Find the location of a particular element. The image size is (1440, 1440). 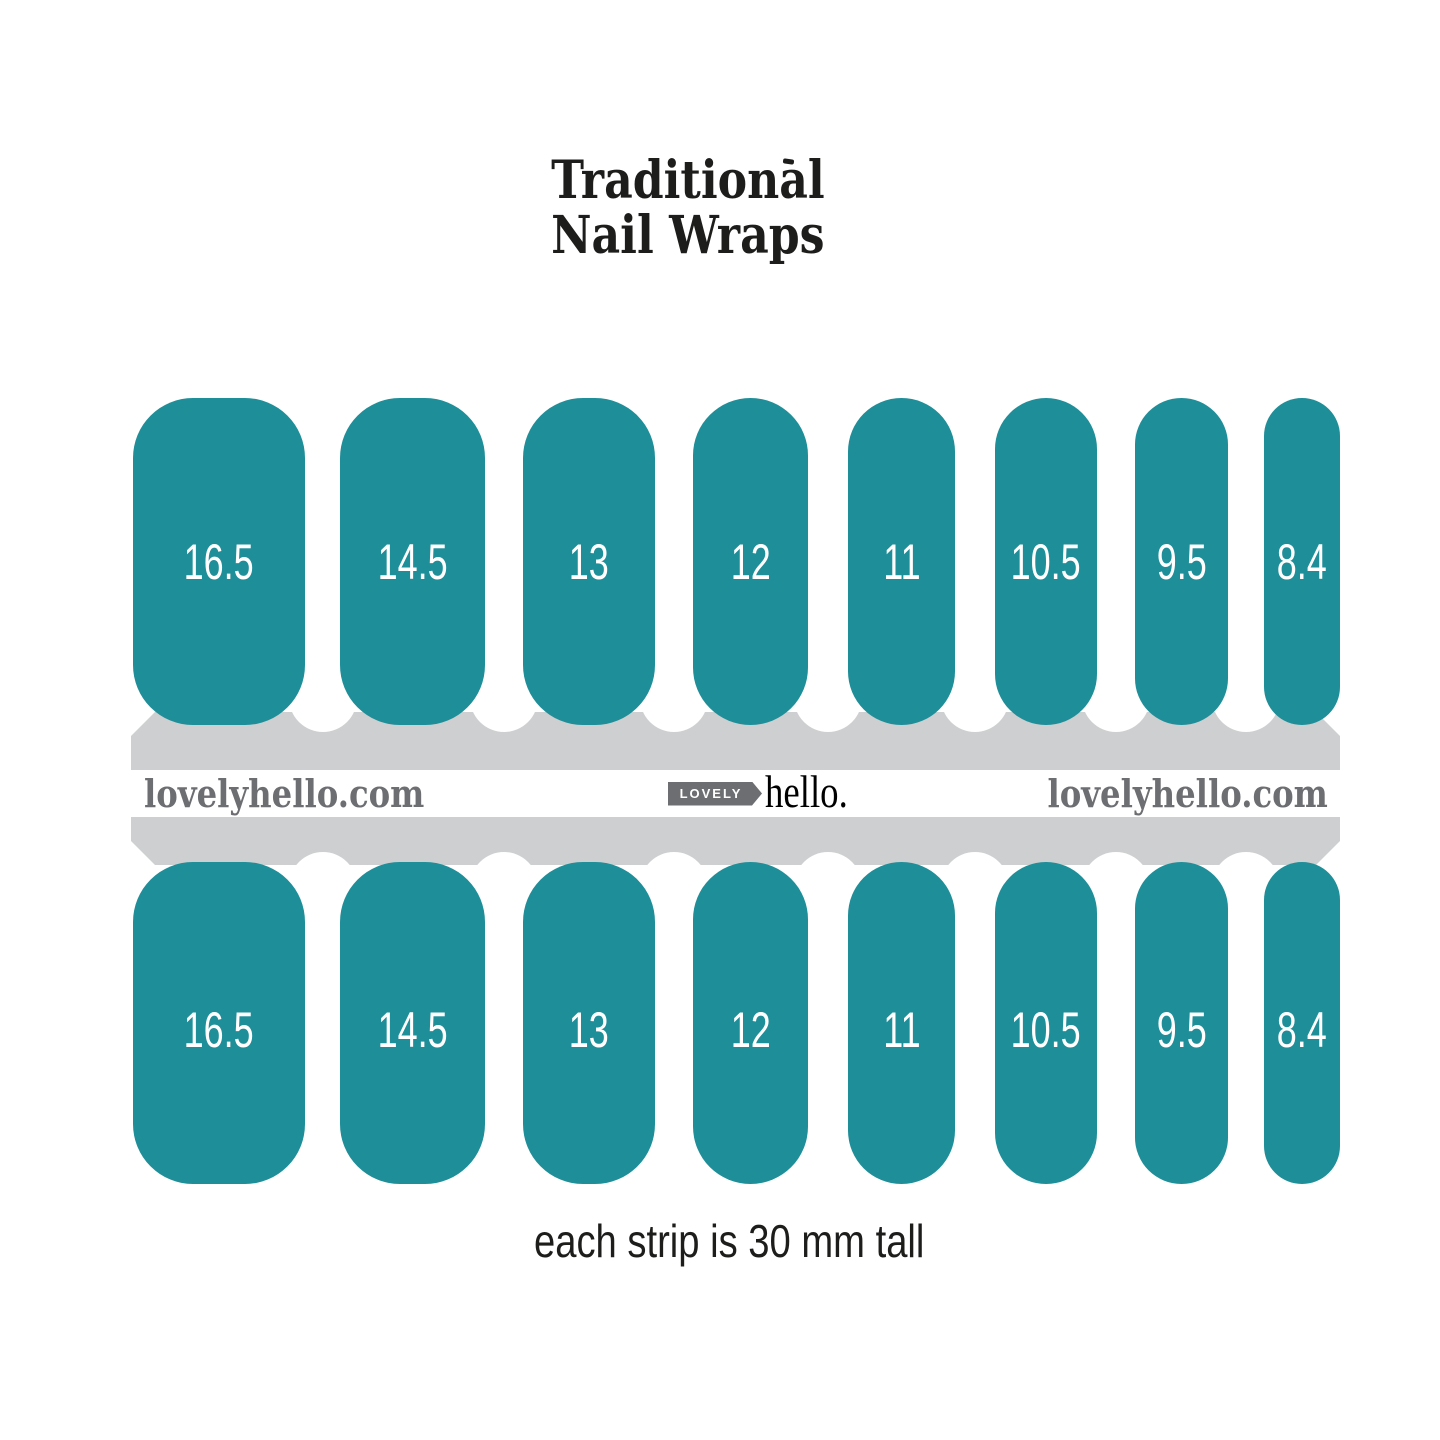

nail-strip-13-row2: 13 is located at coordinates (589, 1023).